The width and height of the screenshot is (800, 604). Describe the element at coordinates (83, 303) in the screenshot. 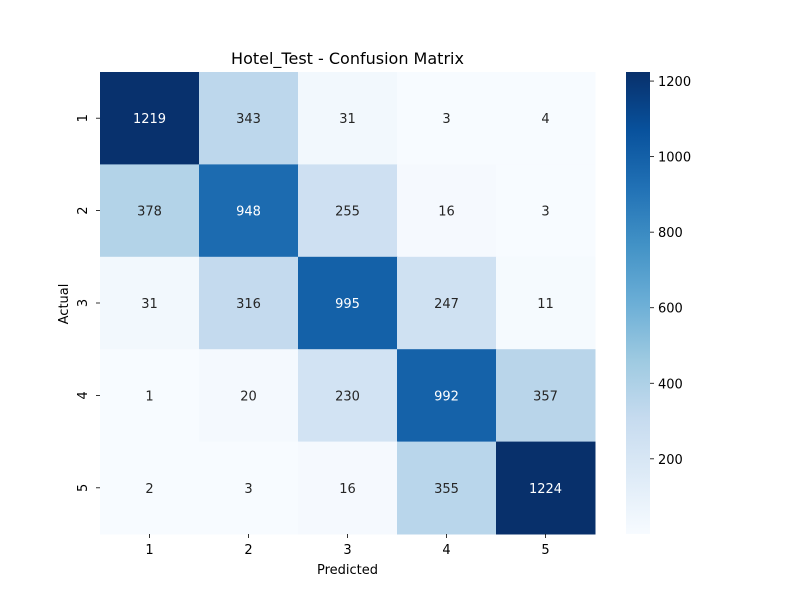

I see `y-tick-label: 3` at that location.